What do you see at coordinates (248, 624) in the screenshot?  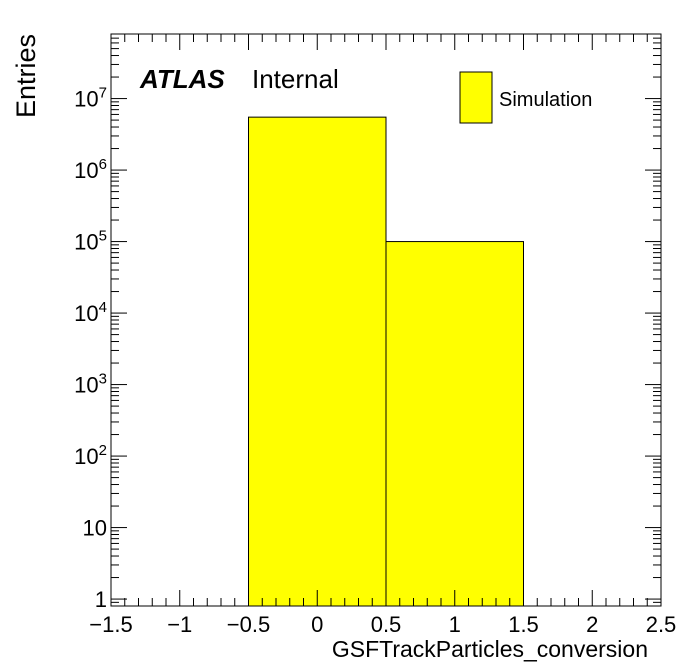 I see `x-tick-label: −0.5` at bounding box center [248, 624].